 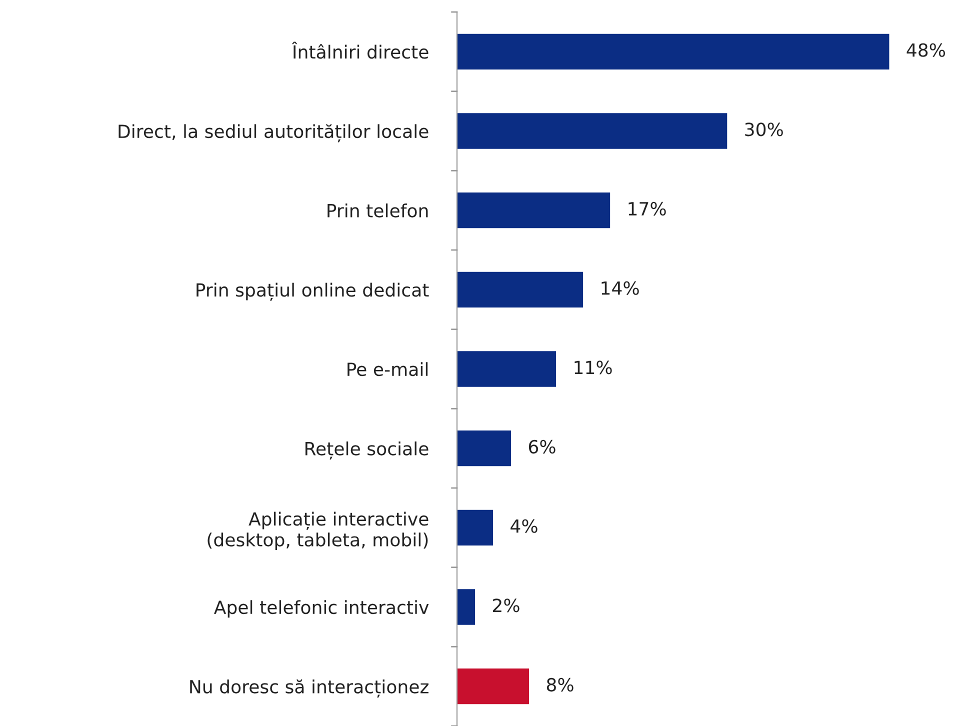 I want to click on data-label: 48%, so click(x=926, y=50).